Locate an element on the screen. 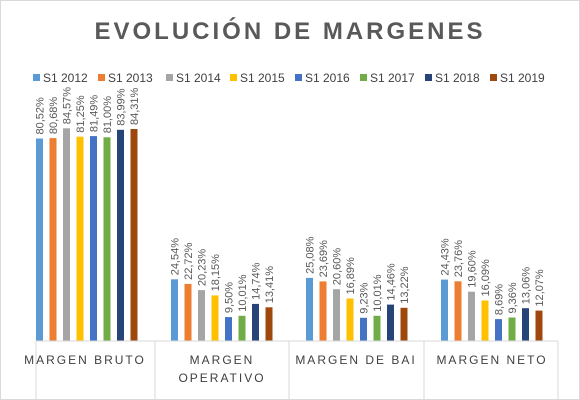 The height and width of the screenshot is (400, 580). data-label-3-5: 9,36% is located at coordinates (513, 297).